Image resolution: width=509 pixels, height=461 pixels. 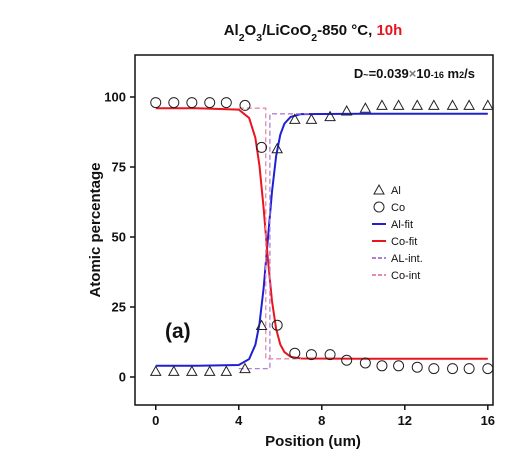 What do you see at coordinates (389, 30) in the screenshot?
I see `text-segment: 10h` at bounding box center [389, 30].